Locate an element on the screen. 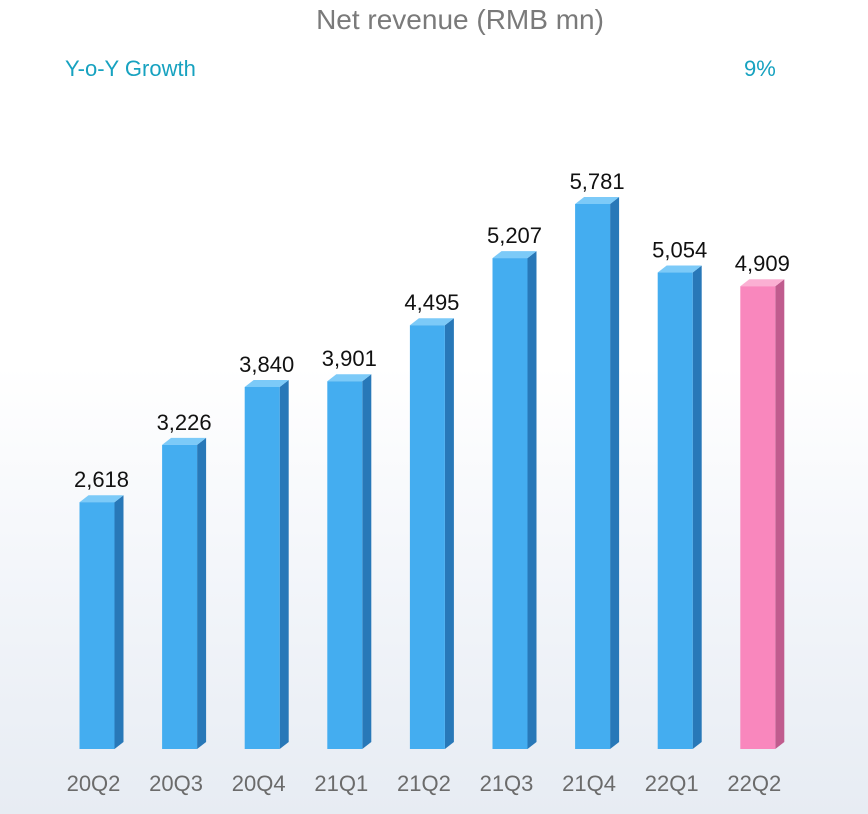 This screenshot has width=868, height=814. chart-title: Net revenue (RMB mn) is located at coordinates (460, 19).